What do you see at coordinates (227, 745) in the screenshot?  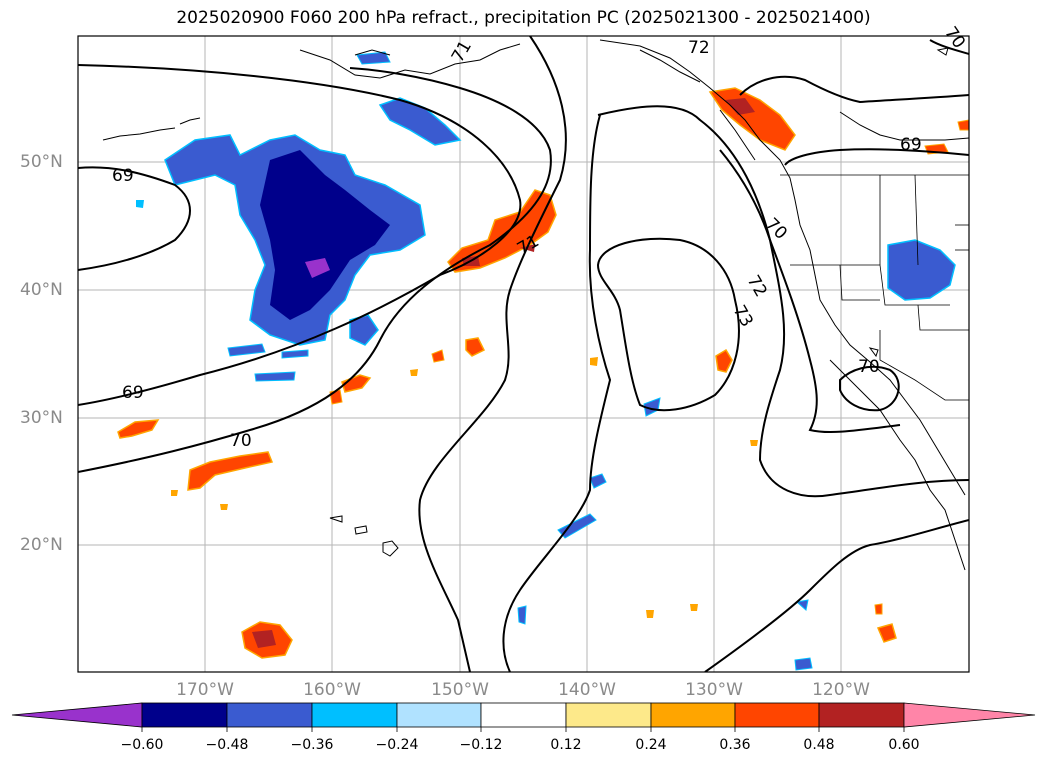 I see `colorbar-tick-label: −0.48` at bounding box center [227, 745].